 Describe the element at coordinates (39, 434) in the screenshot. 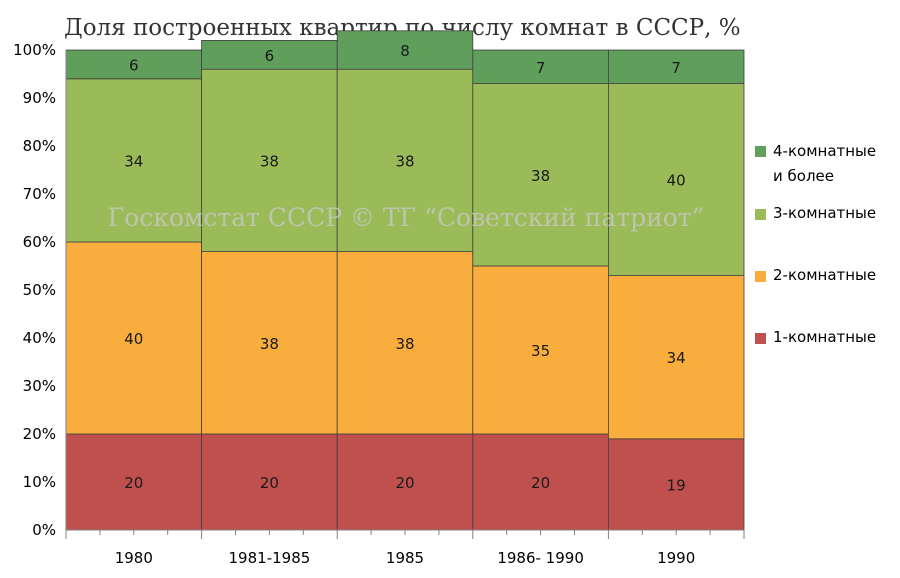

I see `y-tick-label: 20%` at that location.